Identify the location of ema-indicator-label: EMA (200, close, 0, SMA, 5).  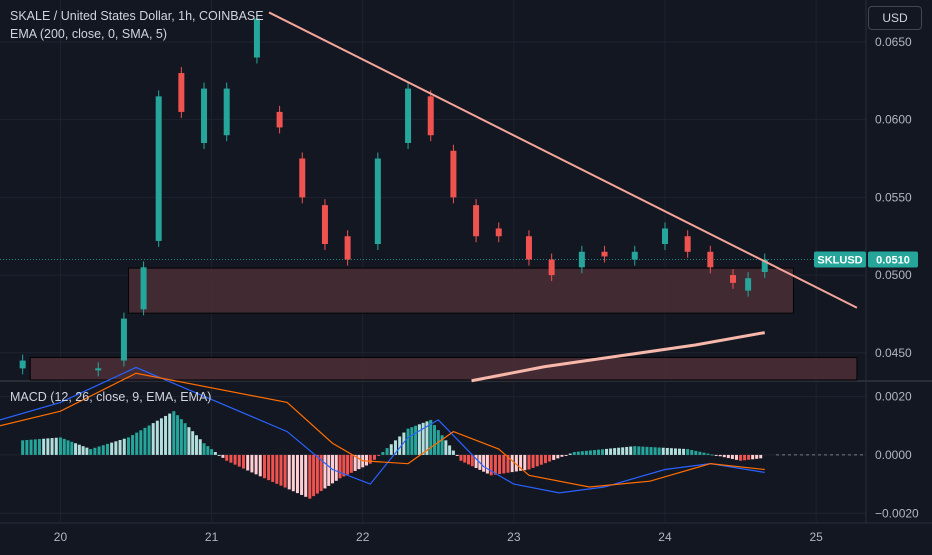
(89, 34).